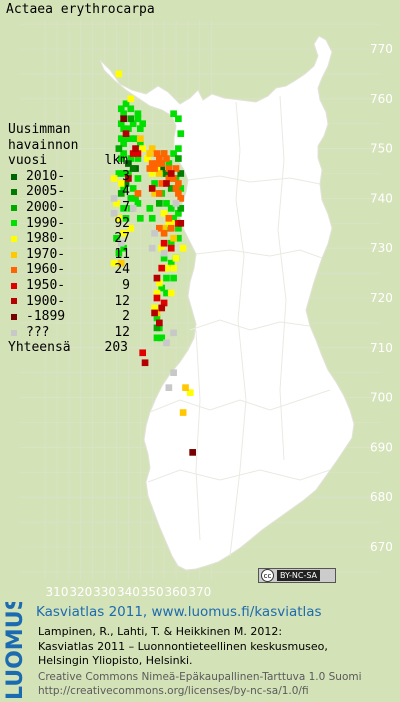 This screenshot has width=400, height=702. What do you see at coordinates (46, 317) in the screenshot?
I see `legend-period: -1899` at bounding box center [46, 317].